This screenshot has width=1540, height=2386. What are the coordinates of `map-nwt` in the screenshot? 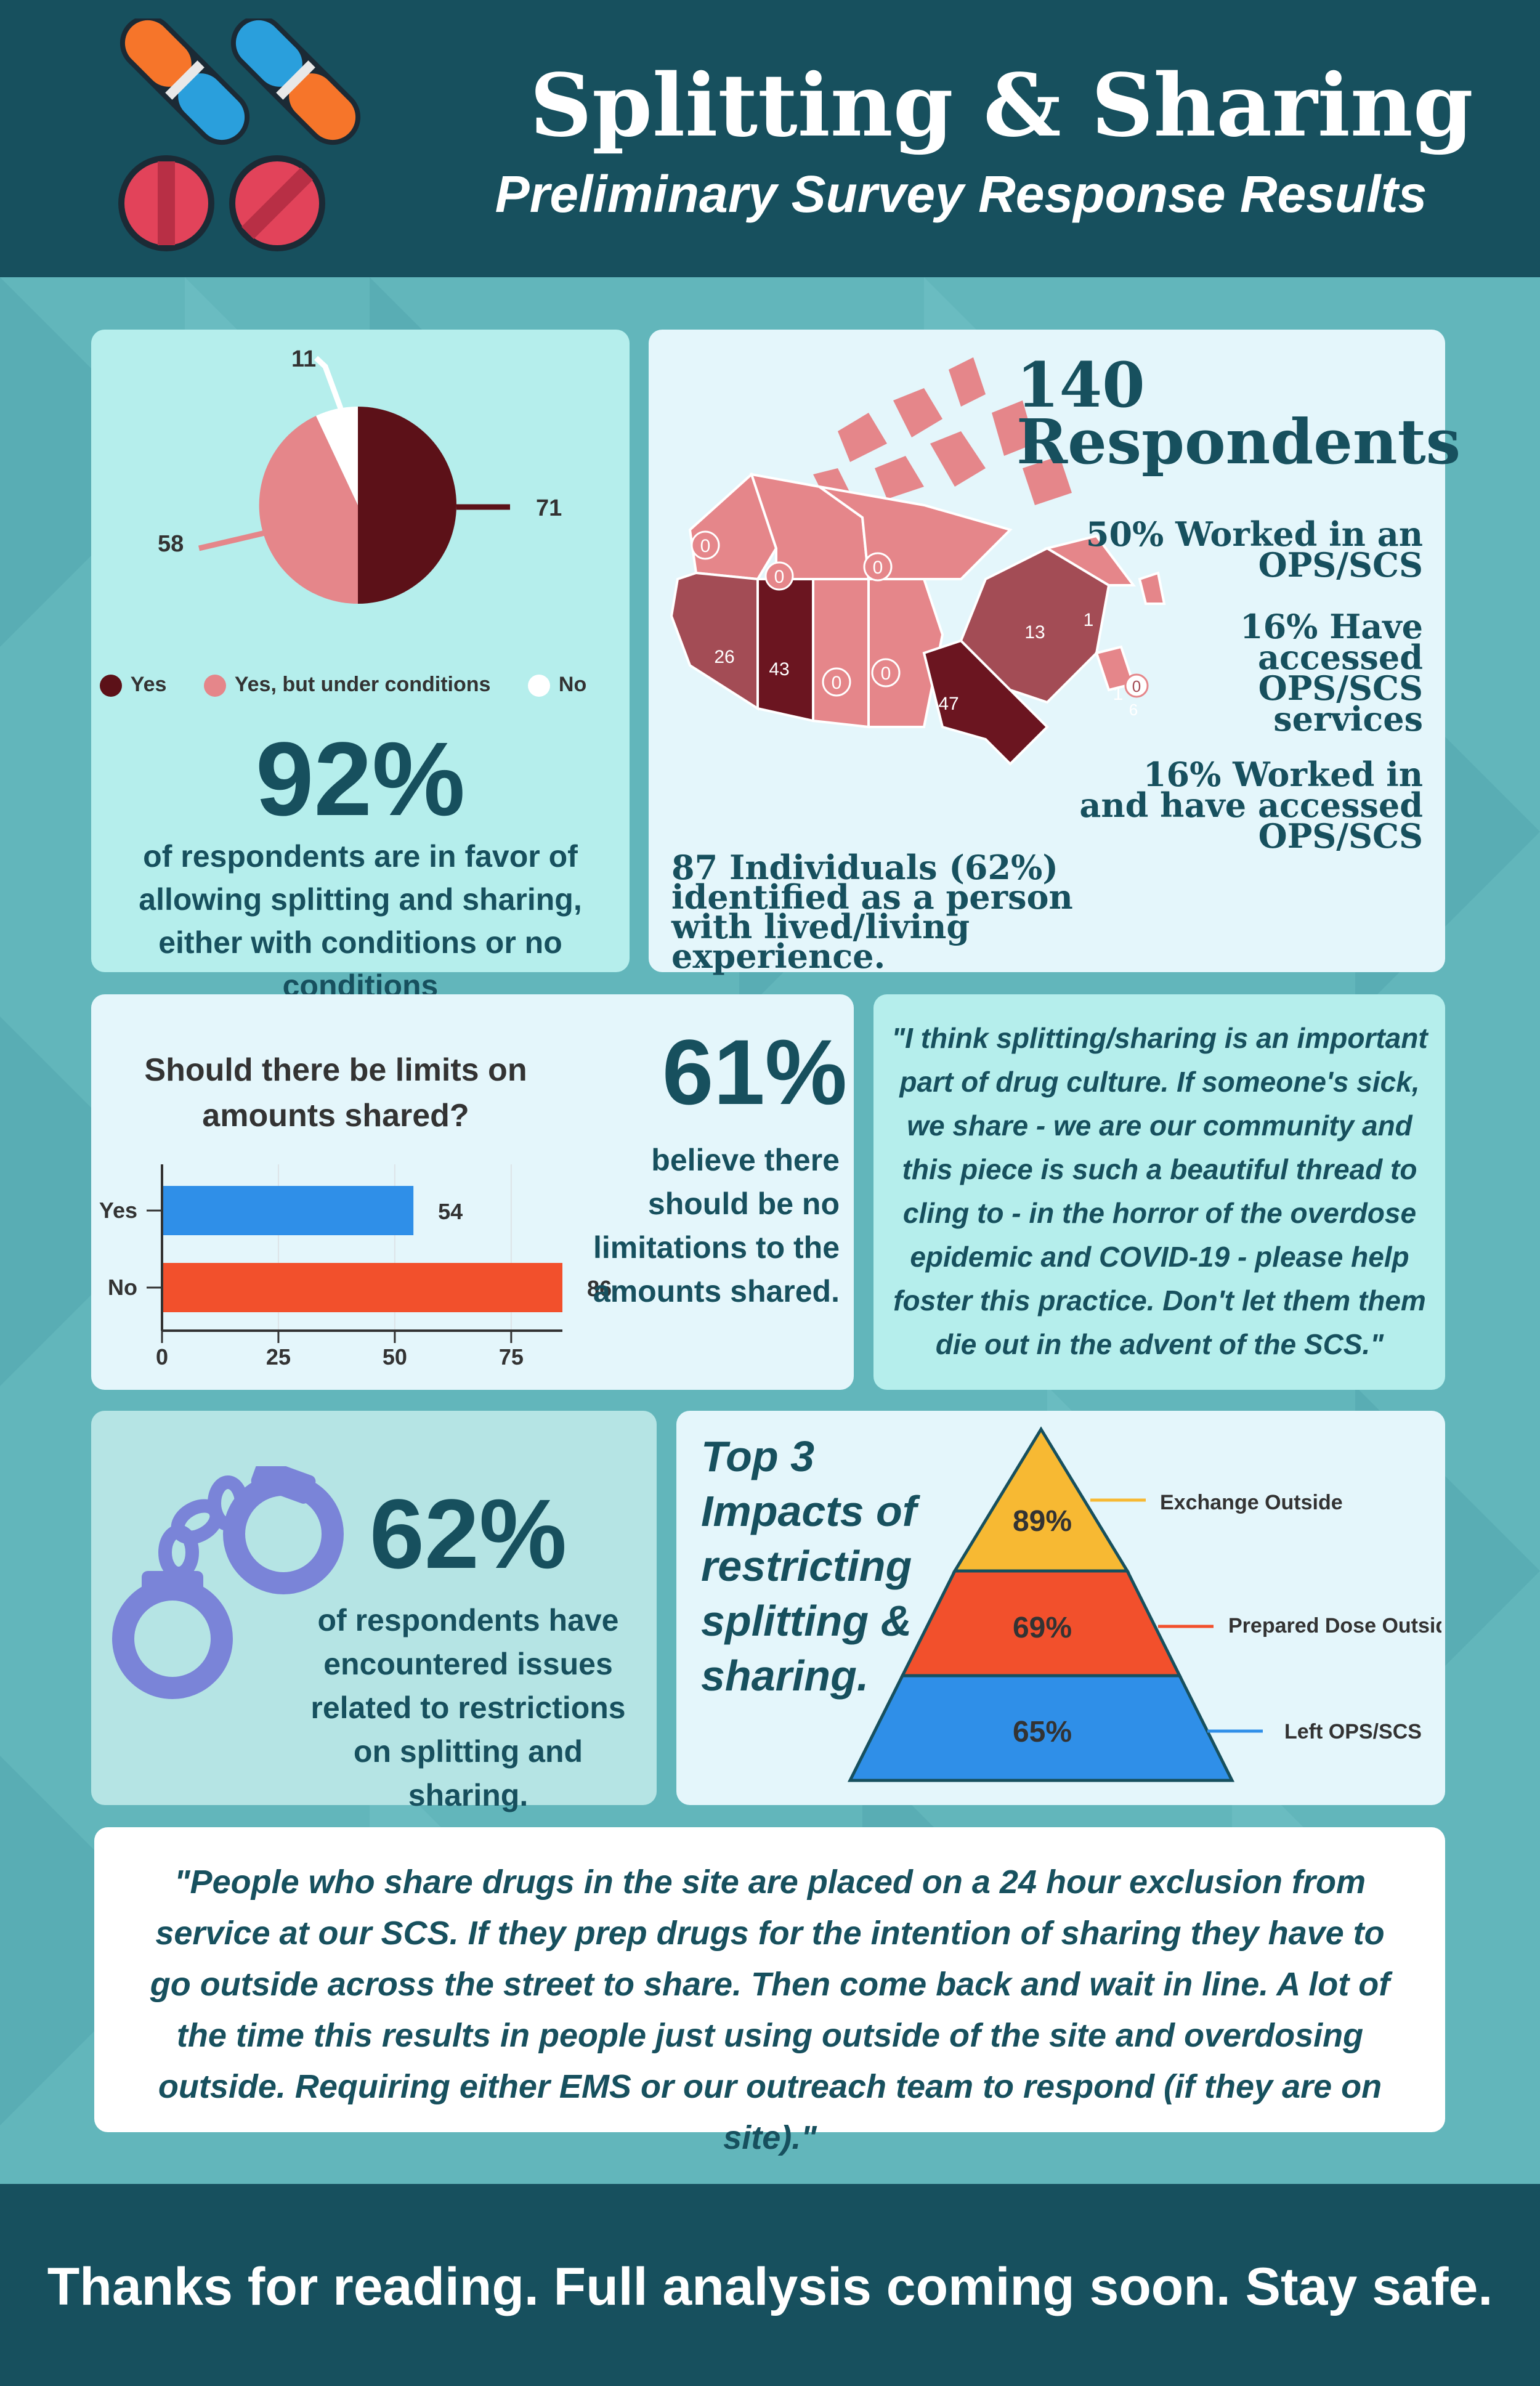 It's located at (810, 526).